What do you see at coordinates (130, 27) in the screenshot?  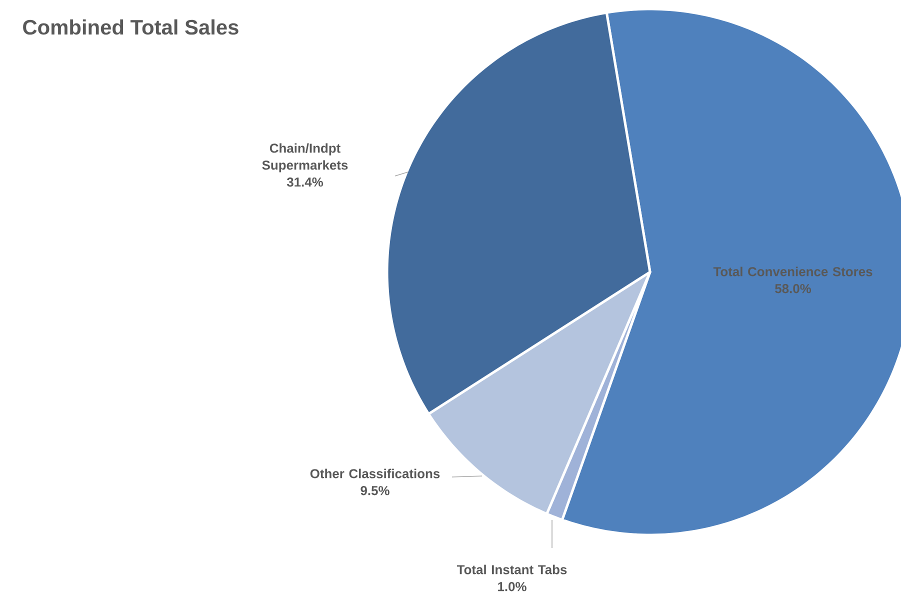 I see `chart-title: Combined Total Sales` at bounding box center [130, 27].